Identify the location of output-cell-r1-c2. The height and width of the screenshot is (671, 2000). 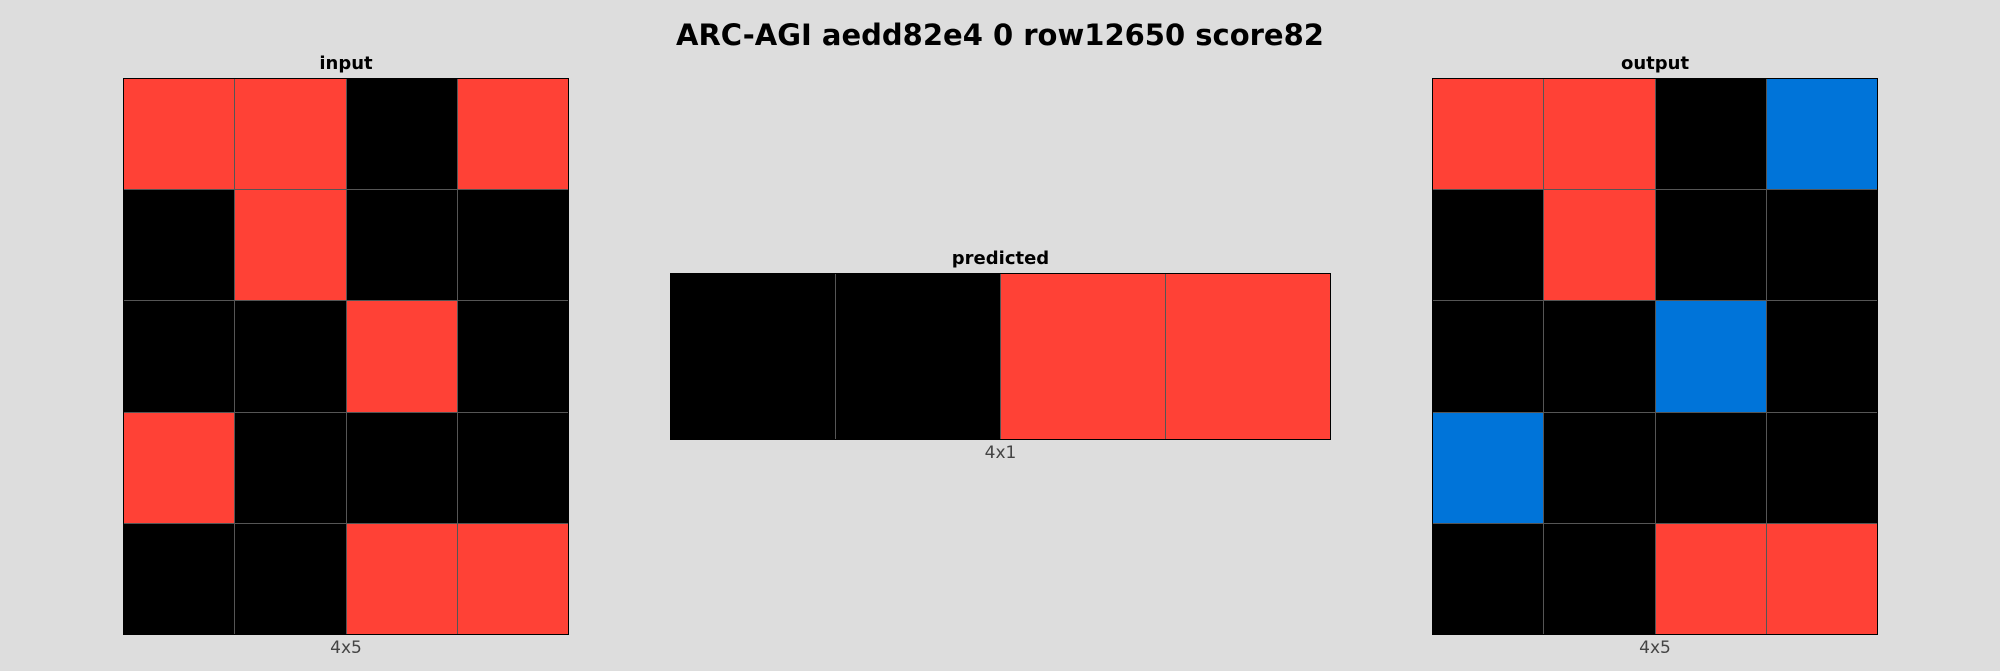
(1710, 245).